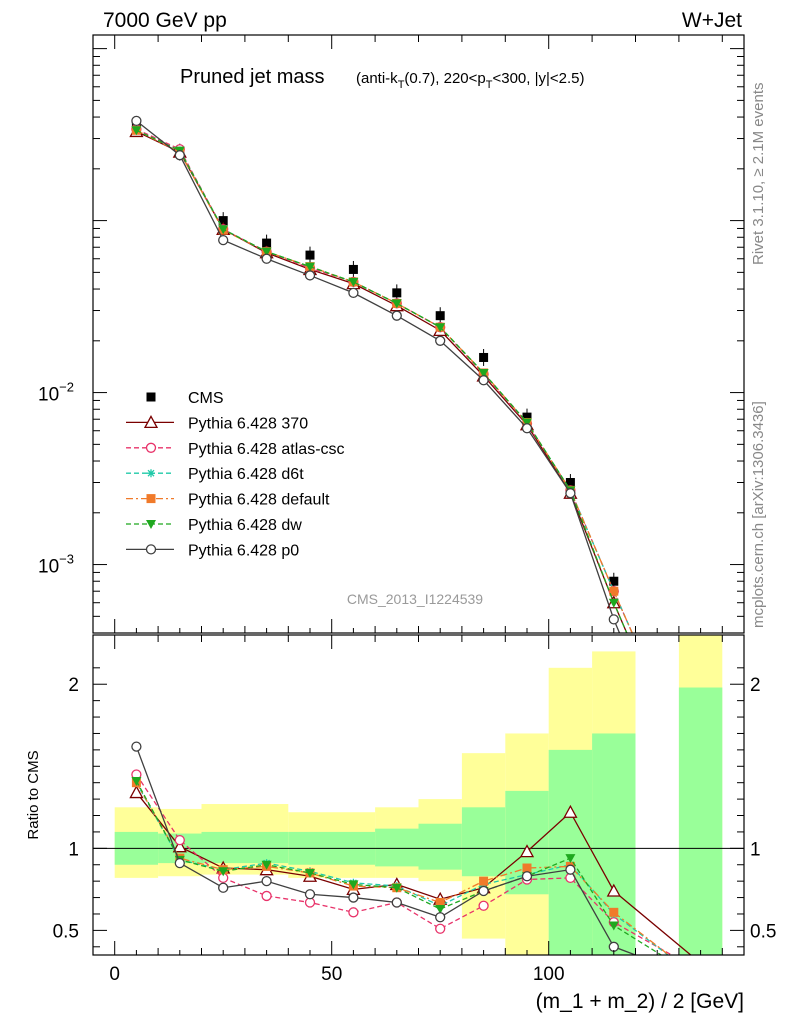 The image size is (786, 1024). I want to click on legend-label-2: Pythia 6.428 atlas-csc, so click(266, 449).